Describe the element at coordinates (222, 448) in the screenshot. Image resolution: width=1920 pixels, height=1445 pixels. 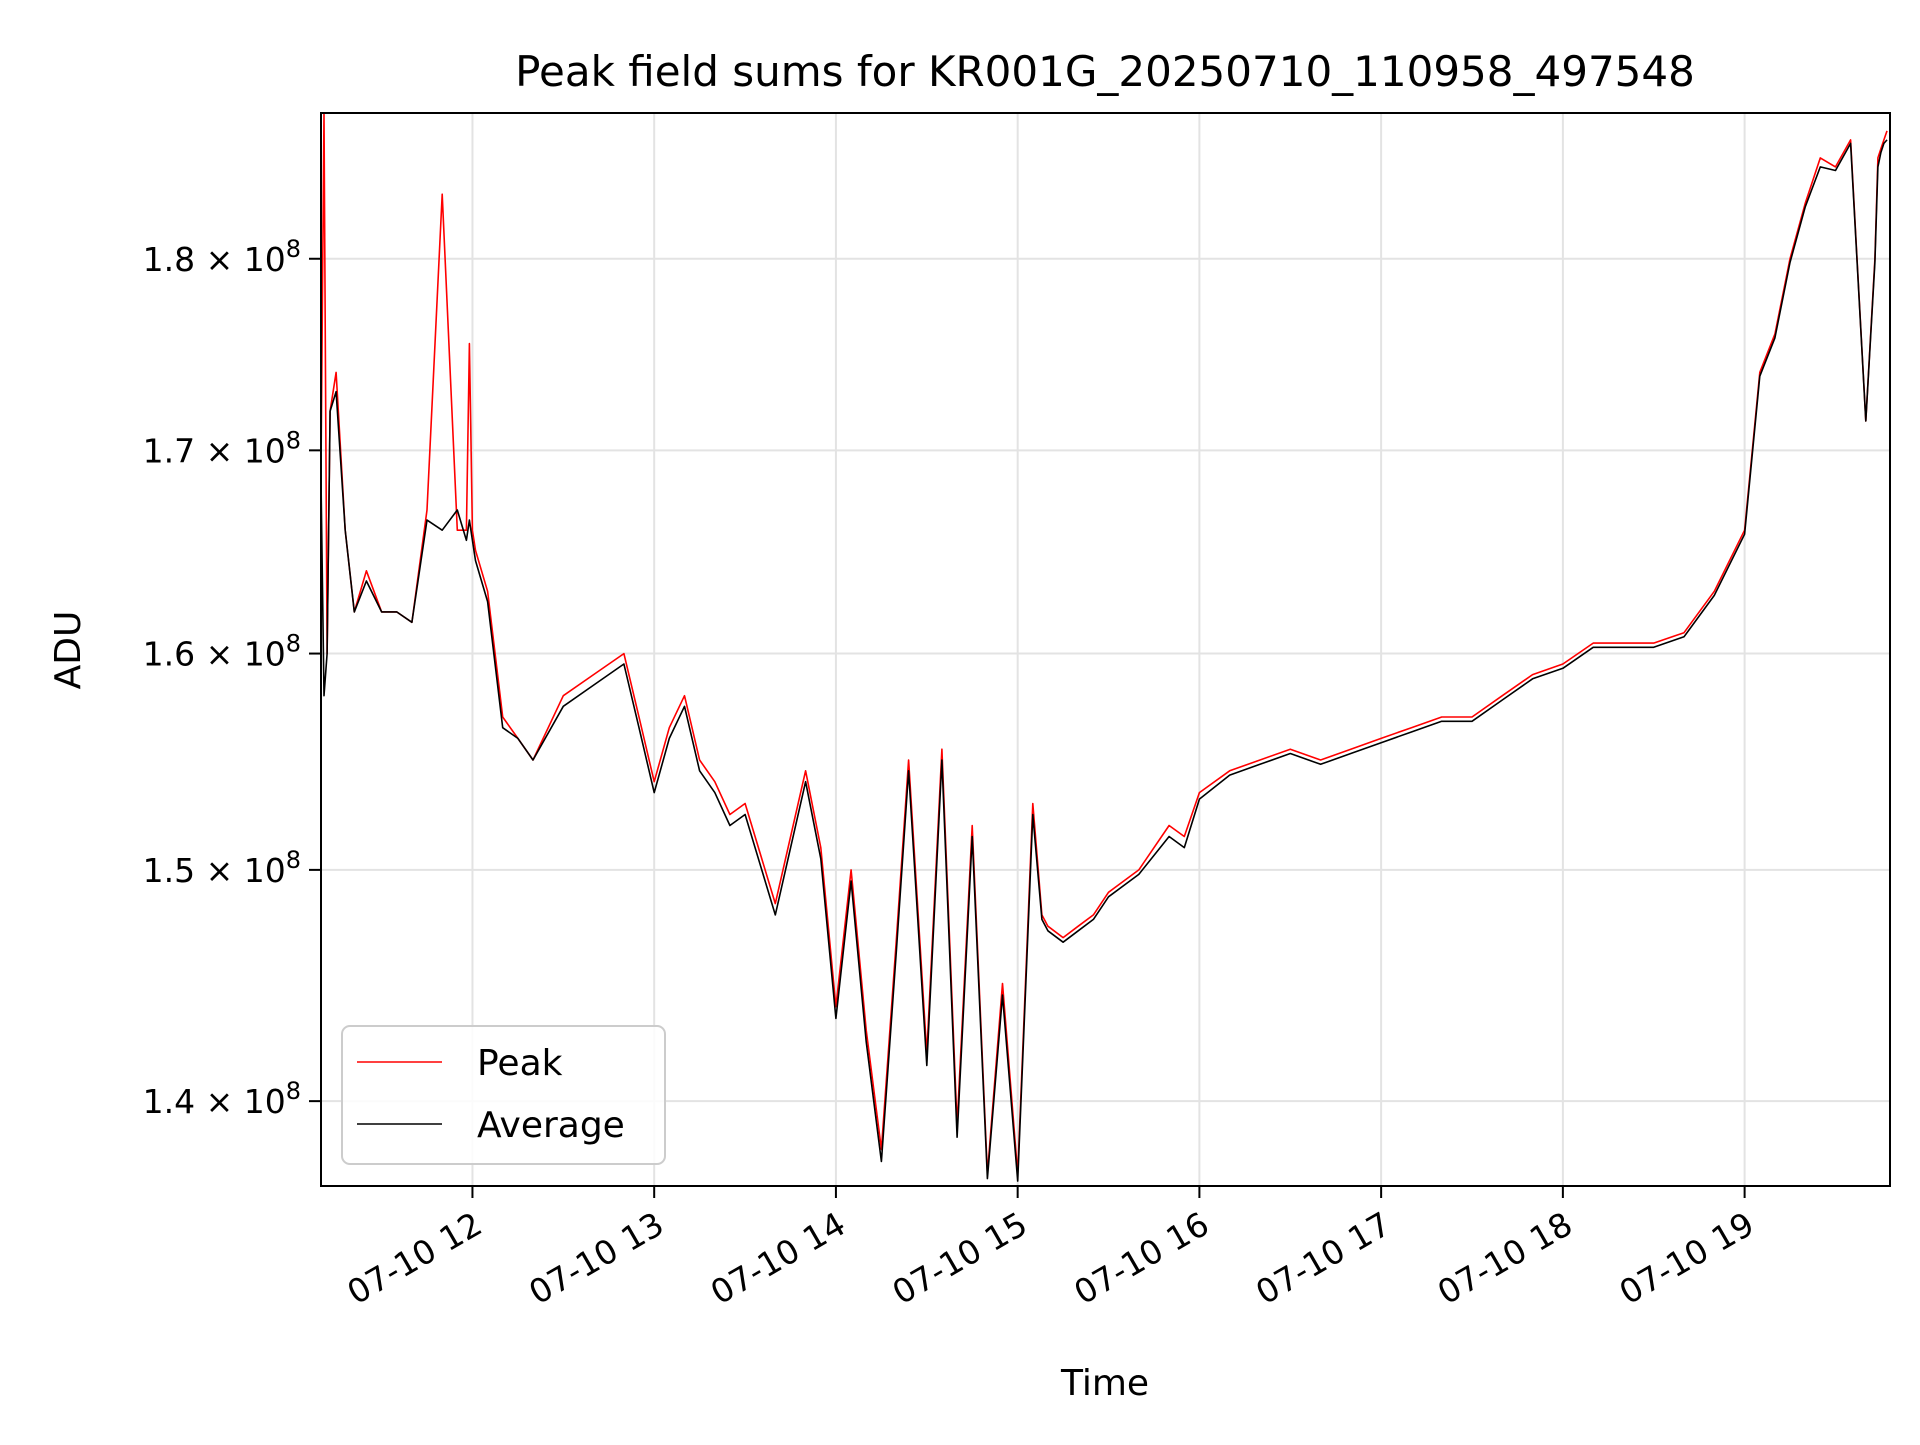
I see `y-tick-label: 1.7 × 108` at that location.